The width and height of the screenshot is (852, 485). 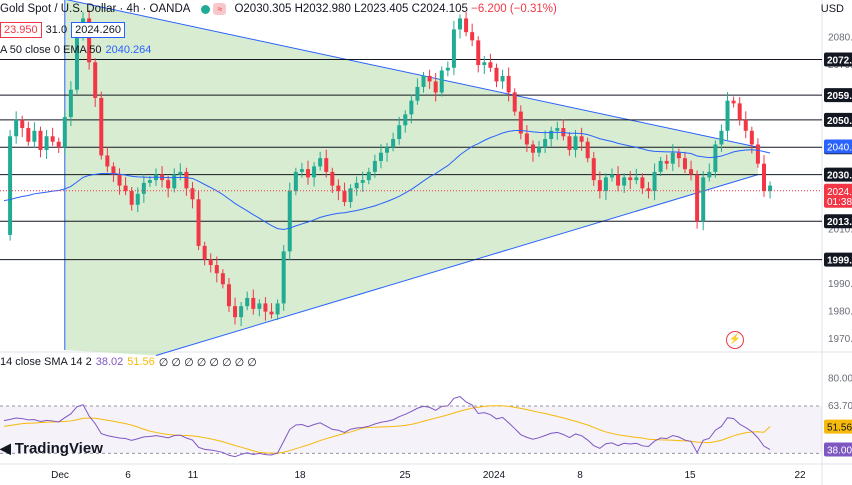 What do you see at coordinates (494, 475) in the screenshot?
I see `time-tick-label: 2024` at bounding box center [494, 475].